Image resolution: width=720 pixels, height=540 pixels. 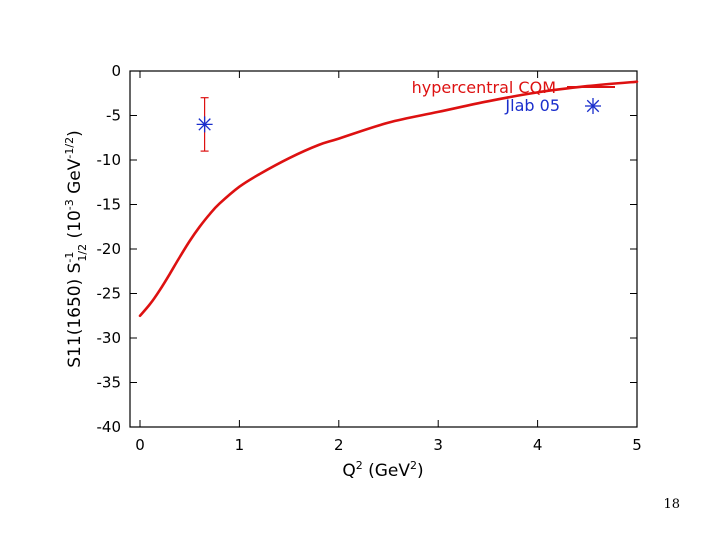 I want to click on legend: hypercentral CQM Jlab 05, so click(x=513, y=96).